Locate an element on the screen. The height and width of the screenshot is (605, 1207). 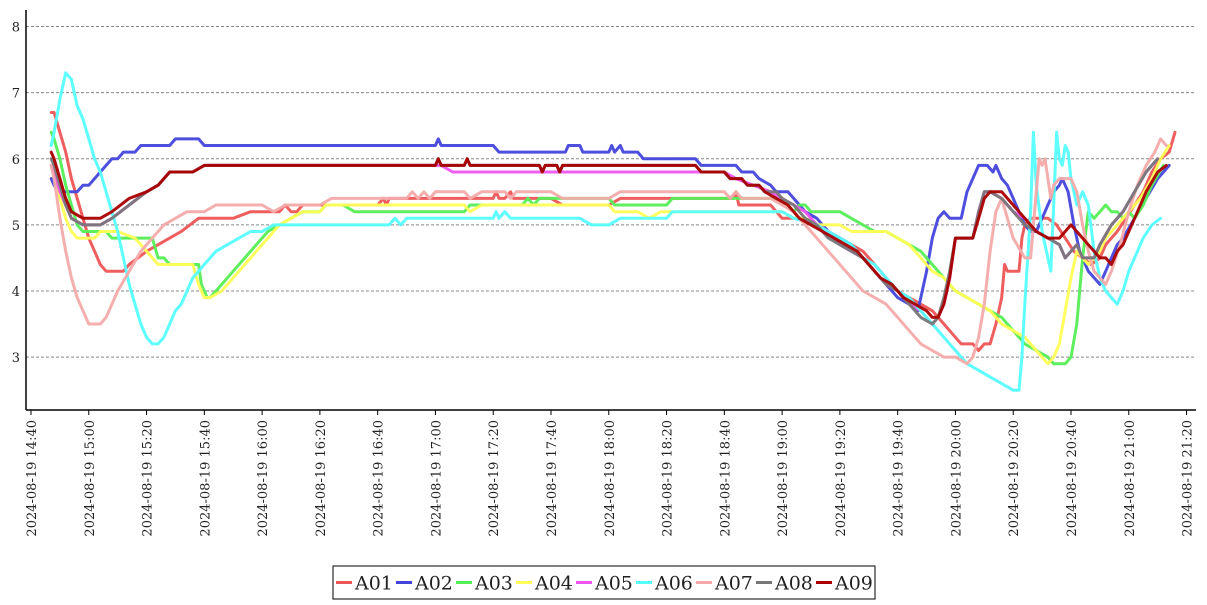
x-tick-label: 2024-08-19 16:40 is located at coordinates (379, 478).